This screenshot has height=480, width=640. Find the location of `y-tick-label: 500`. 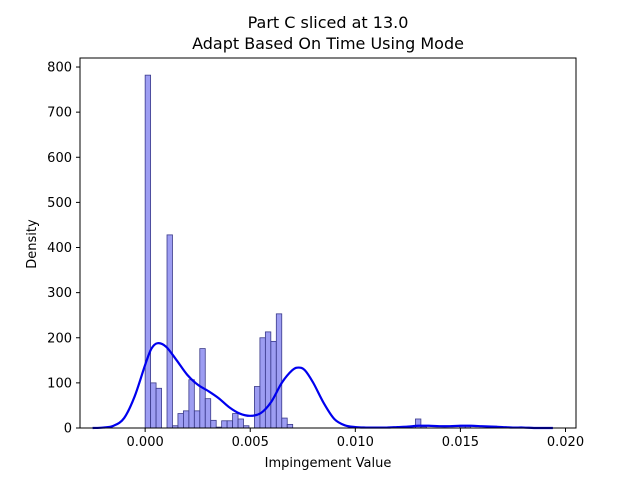

y-tick-label: 500 is located at coordinates (59, 203).